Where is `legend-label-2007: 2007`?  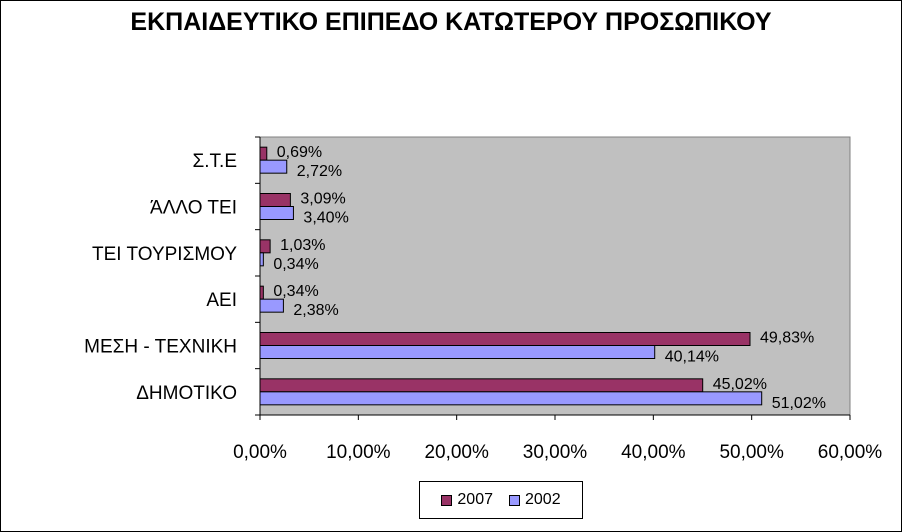 legend-label-2007: 2007 is located at coordinates (475, 499).